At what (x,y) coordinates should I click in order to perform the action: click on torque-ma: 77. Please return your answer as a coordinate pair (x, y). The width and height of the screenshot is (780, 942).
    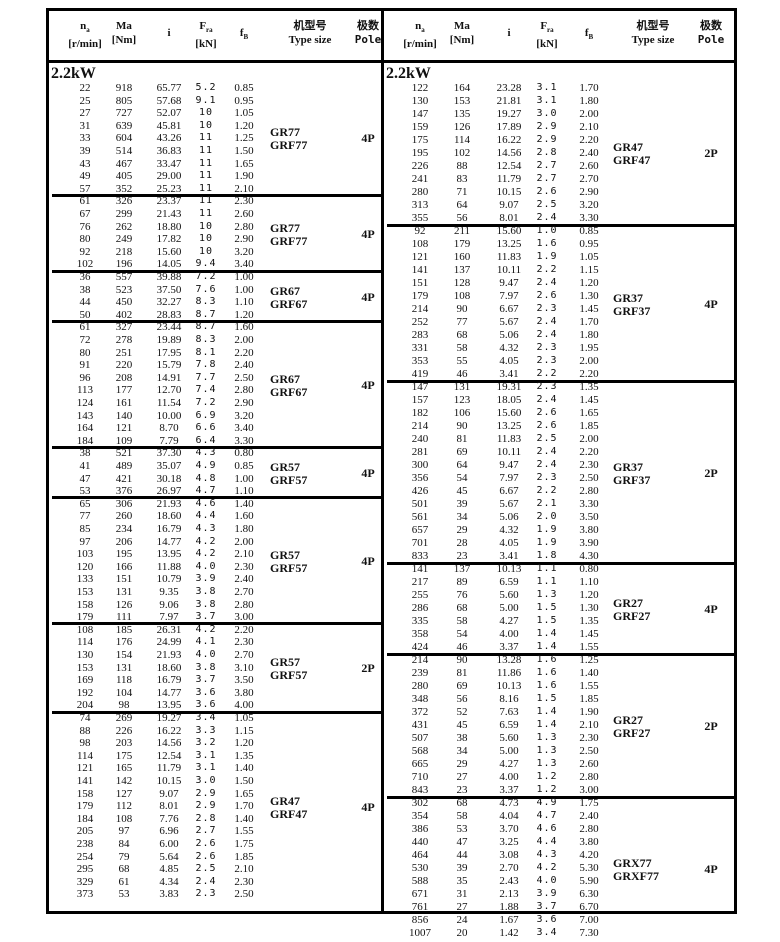
    Looking at the image, I should click on (462, 322).